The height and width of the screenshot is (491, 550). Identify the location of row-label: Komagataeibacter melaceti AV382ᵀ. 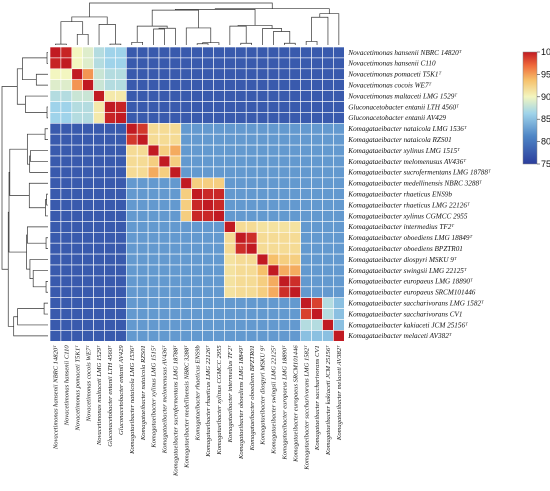
(399, 336).